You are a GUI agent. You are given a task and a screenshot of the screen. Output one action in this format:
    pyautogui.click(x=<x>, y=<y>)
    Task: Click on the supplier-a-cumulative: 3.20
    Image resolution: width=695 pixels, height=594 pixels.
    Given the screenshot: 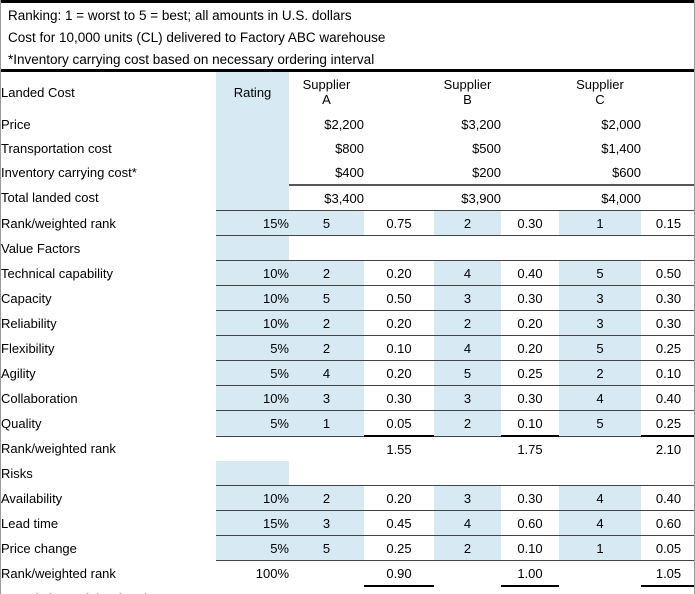 What is the action you would take?
    pyautogui.click(x=399, y=590)
    